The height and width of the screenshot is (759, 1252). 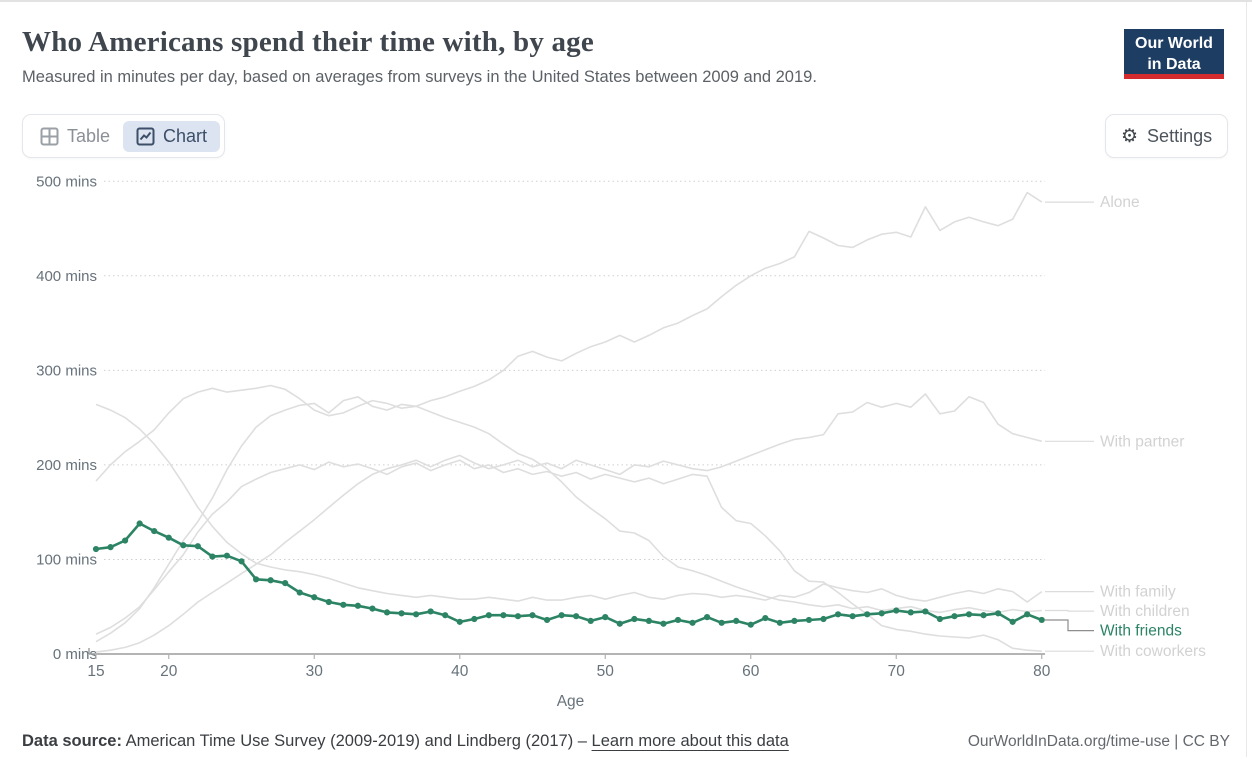 I want to click on x-axis-tick-label: 30, so click(x=315, y=671).